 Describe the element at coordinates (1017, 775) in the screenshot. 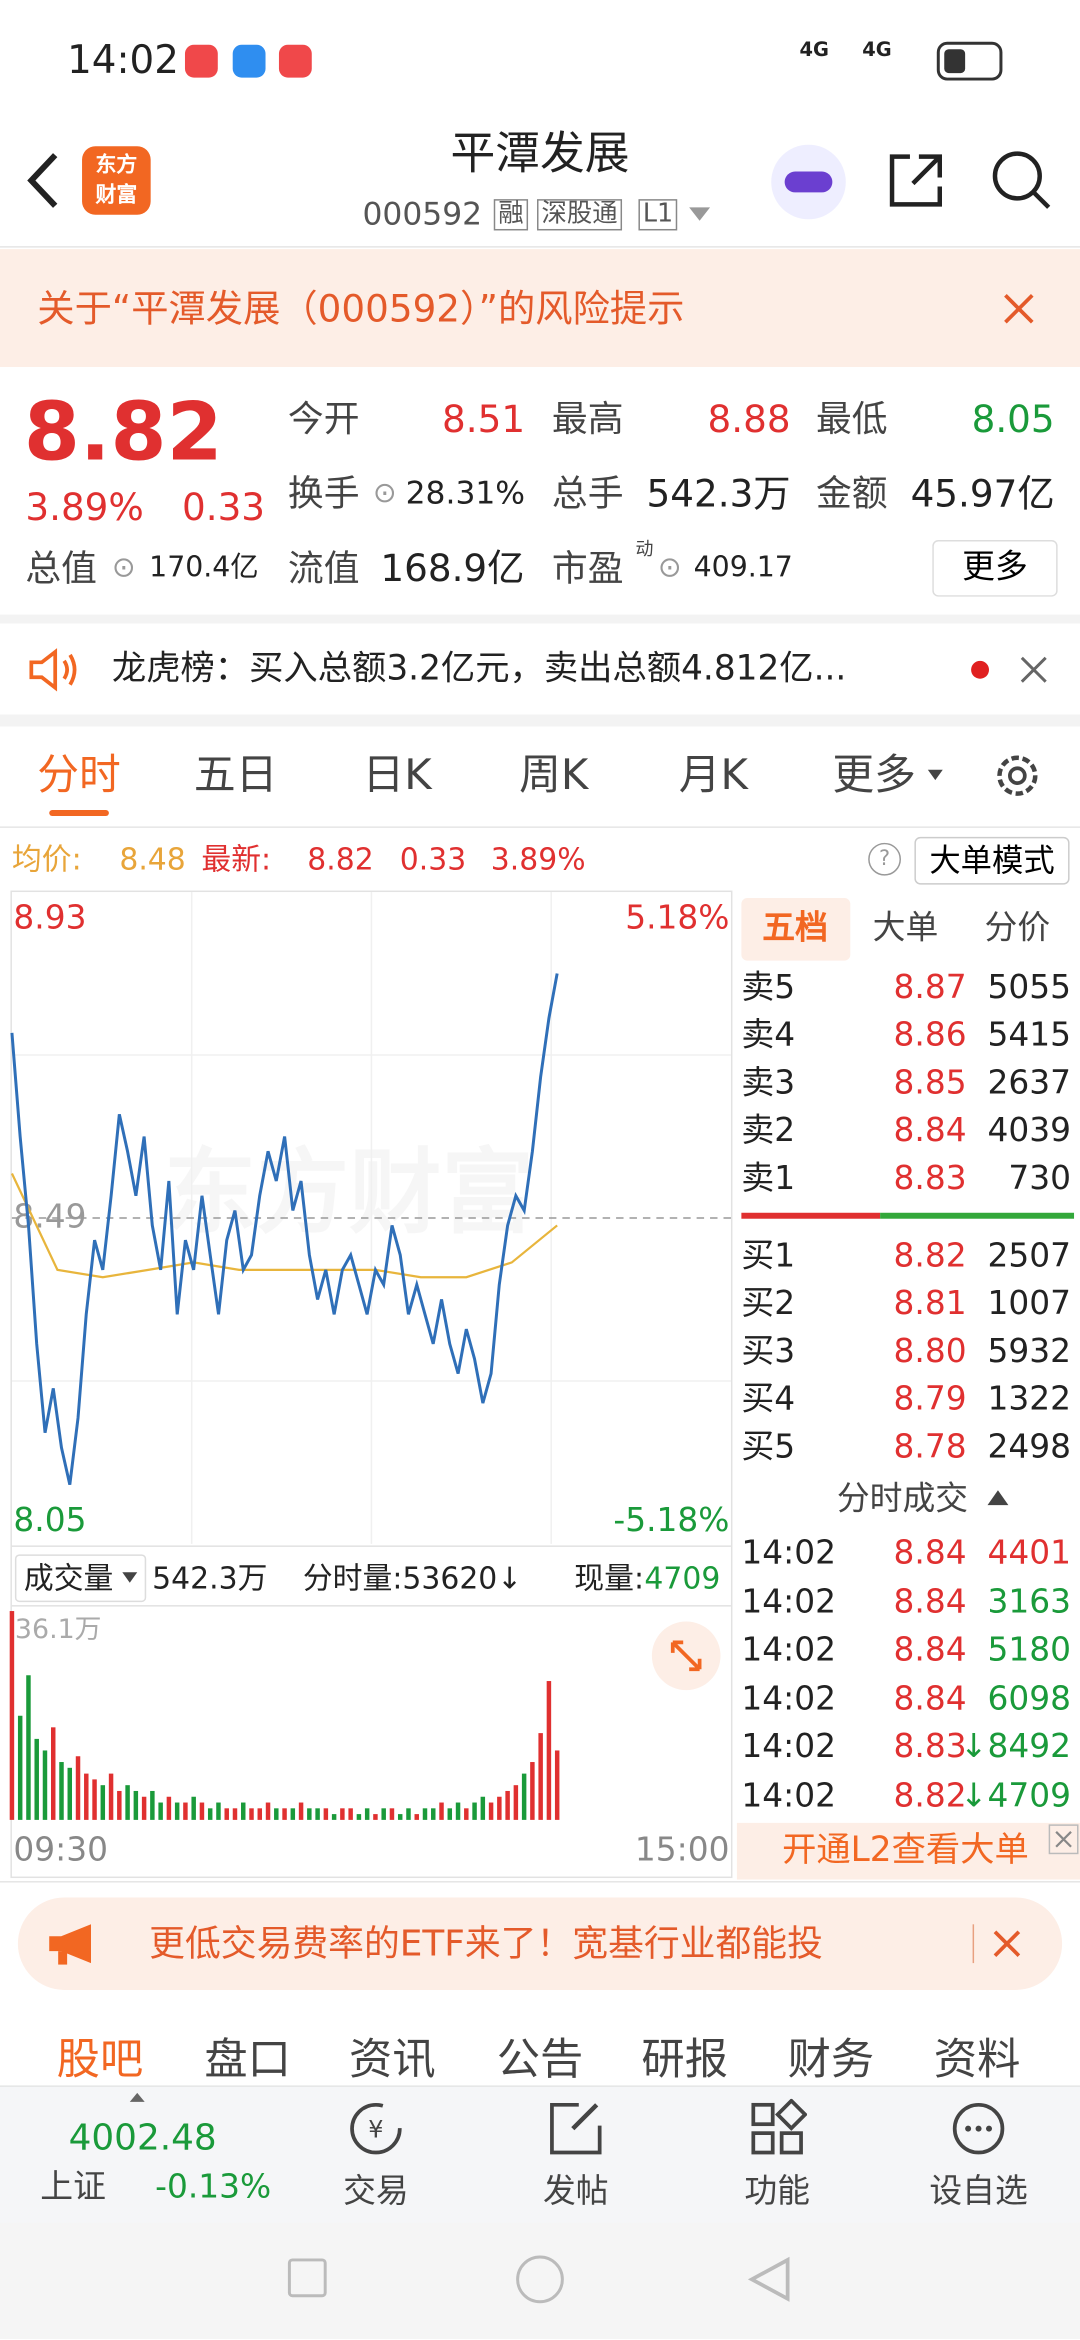

I see `settings` at that location.